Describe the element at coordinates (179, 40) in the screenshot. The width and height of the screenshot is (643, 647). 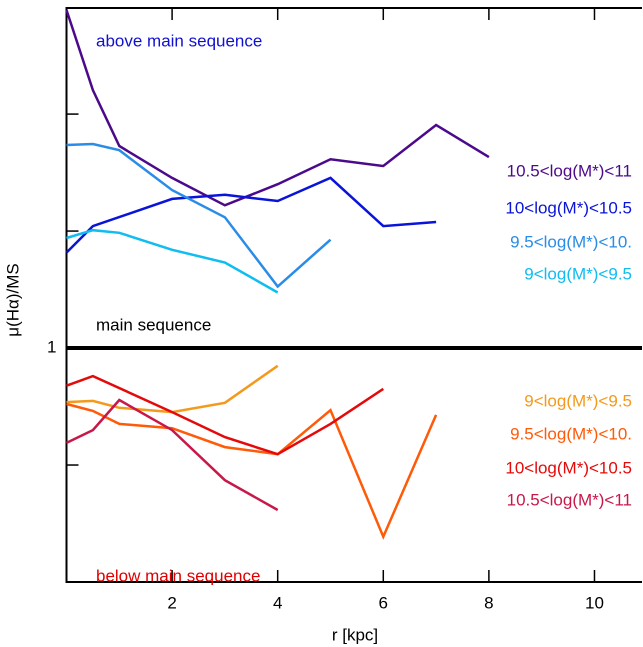
I see `annotation: above main sequence` at that location.